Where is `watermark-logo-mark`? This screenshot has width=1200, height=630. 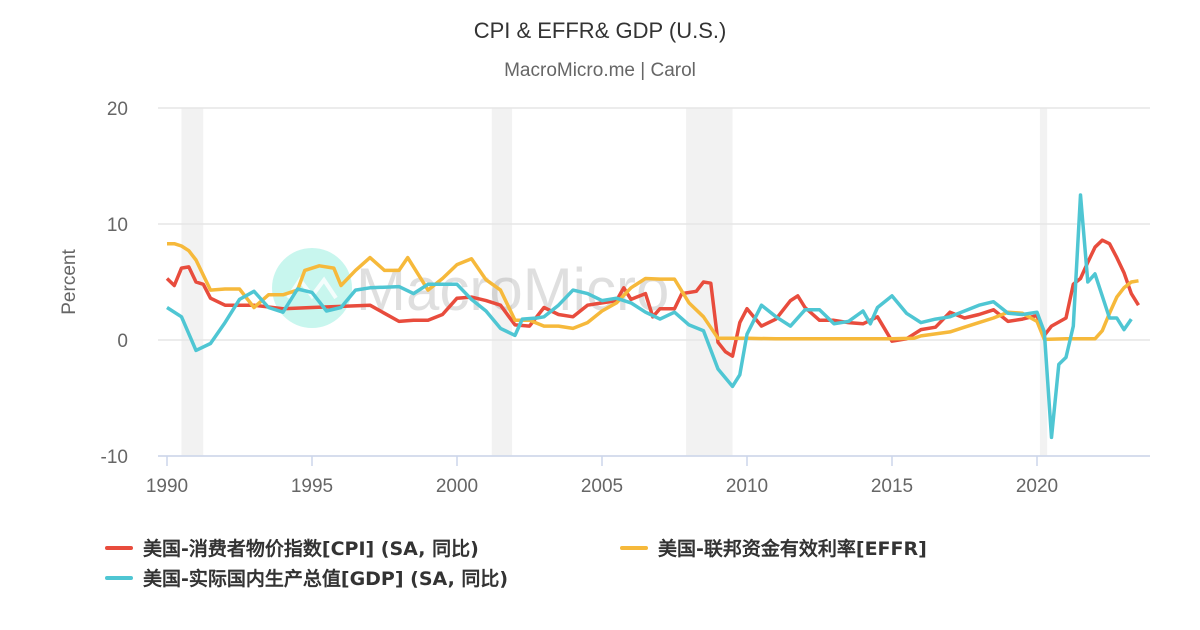
watermark-logo-mark is located at coordinates (312, 288).